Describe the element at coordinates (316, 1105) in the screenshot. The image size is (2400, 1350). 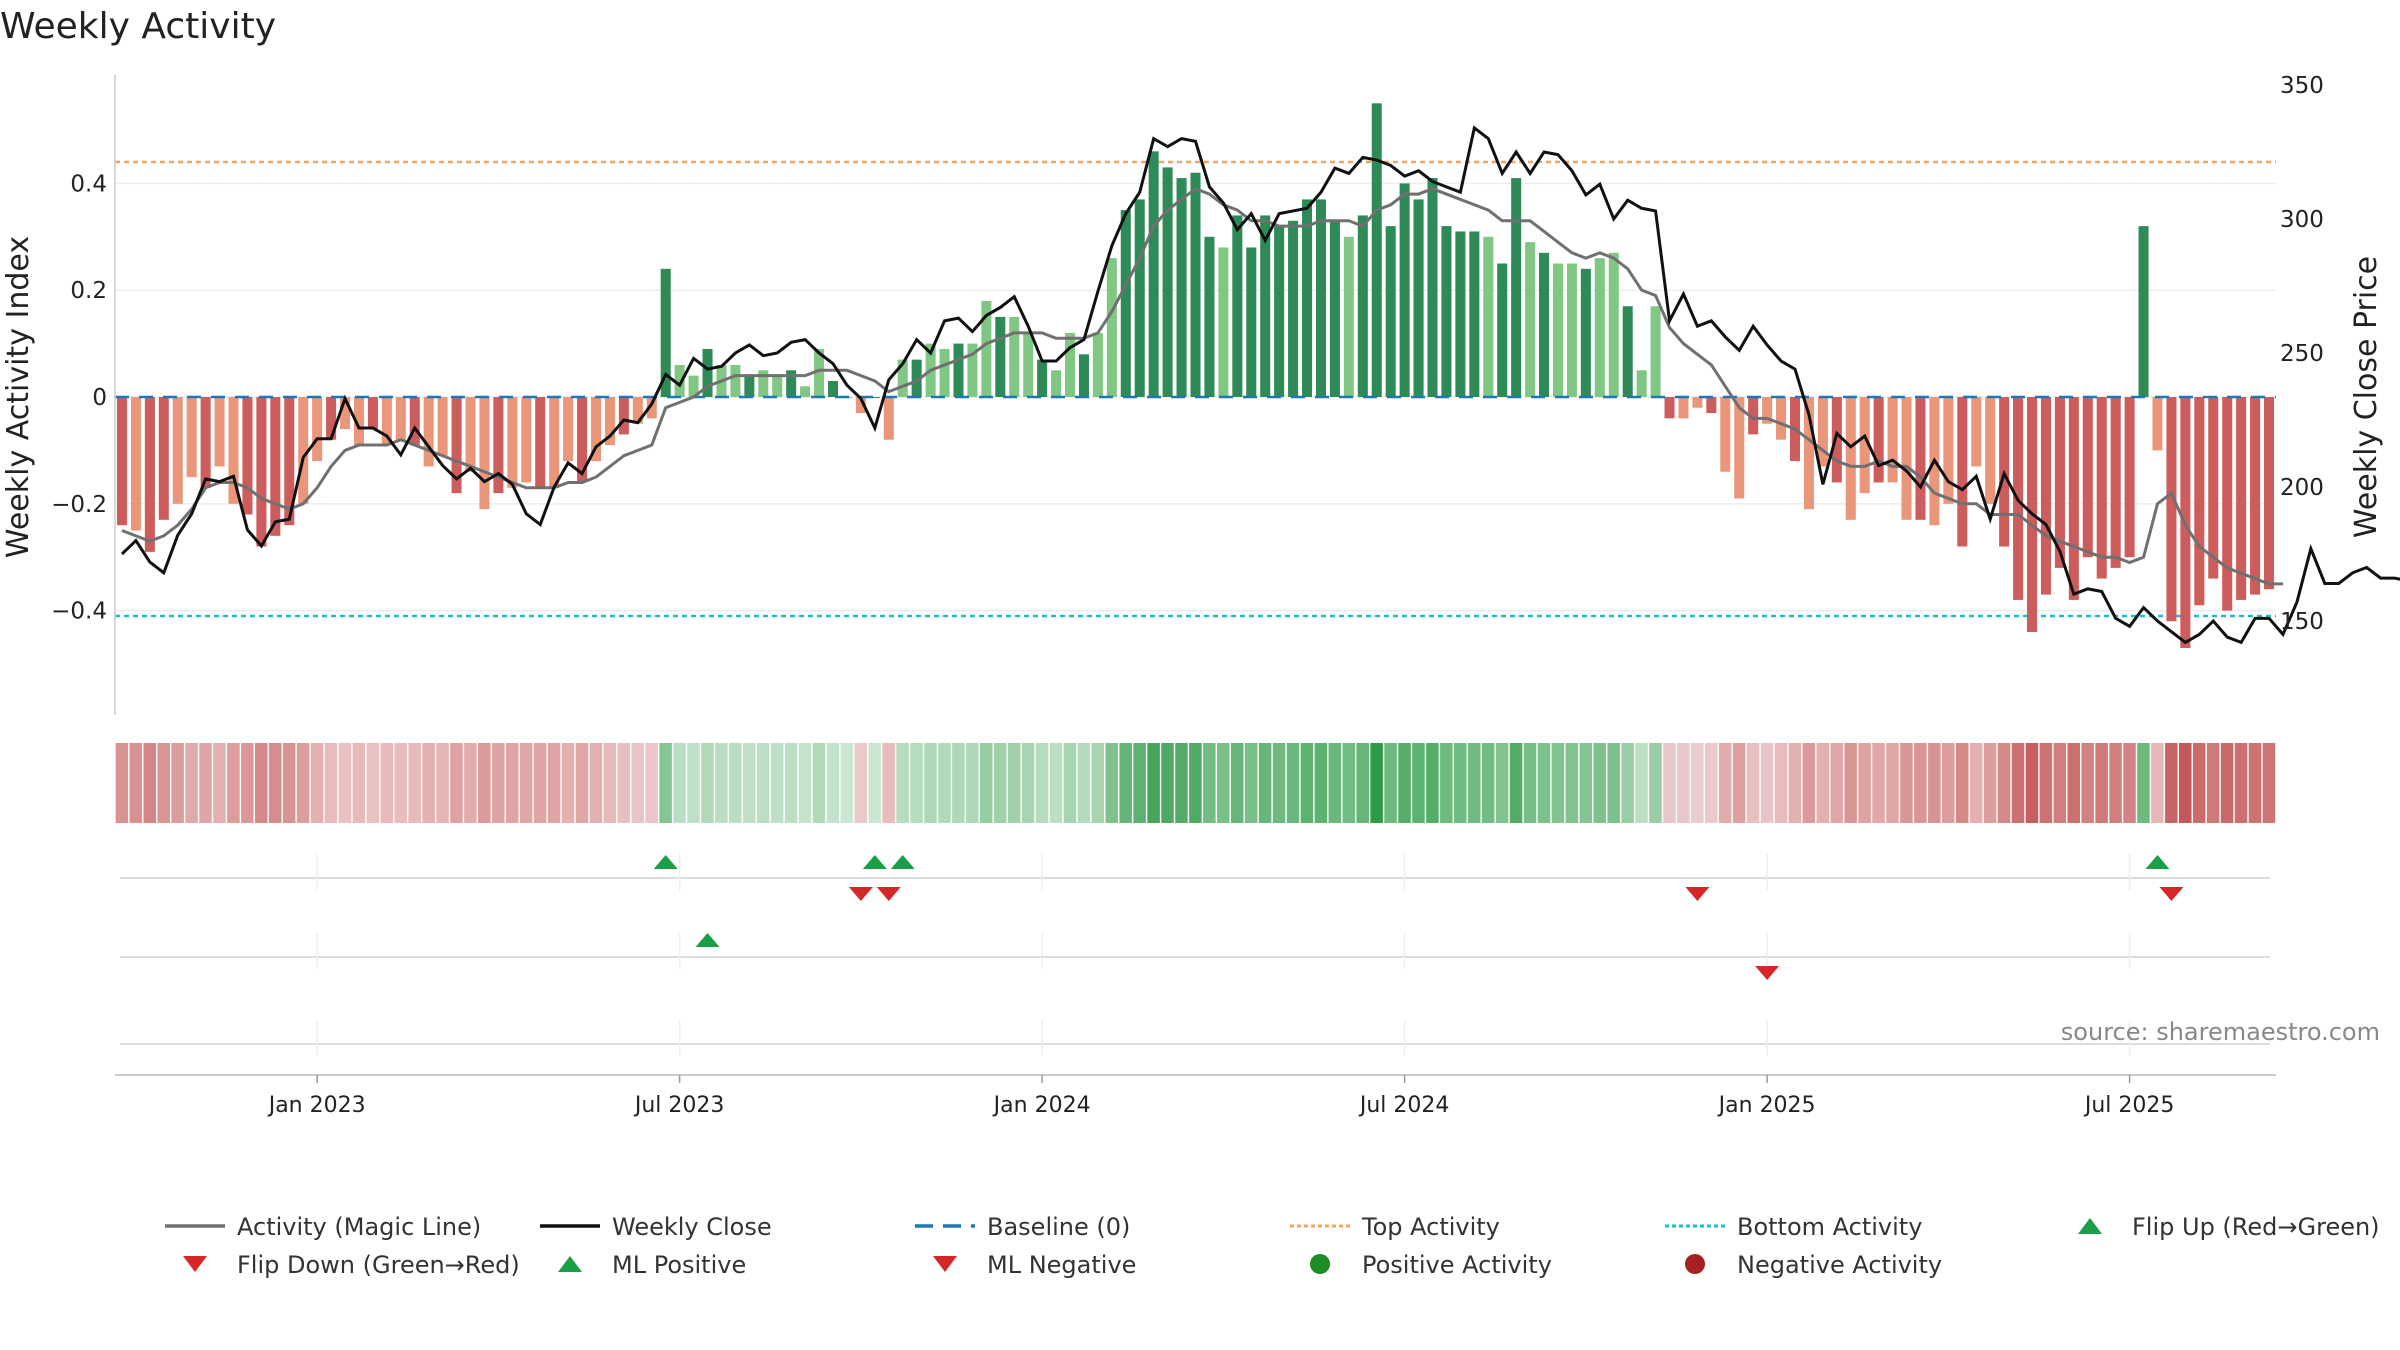
I see `x-tick-label: Jan 2023` at that location.